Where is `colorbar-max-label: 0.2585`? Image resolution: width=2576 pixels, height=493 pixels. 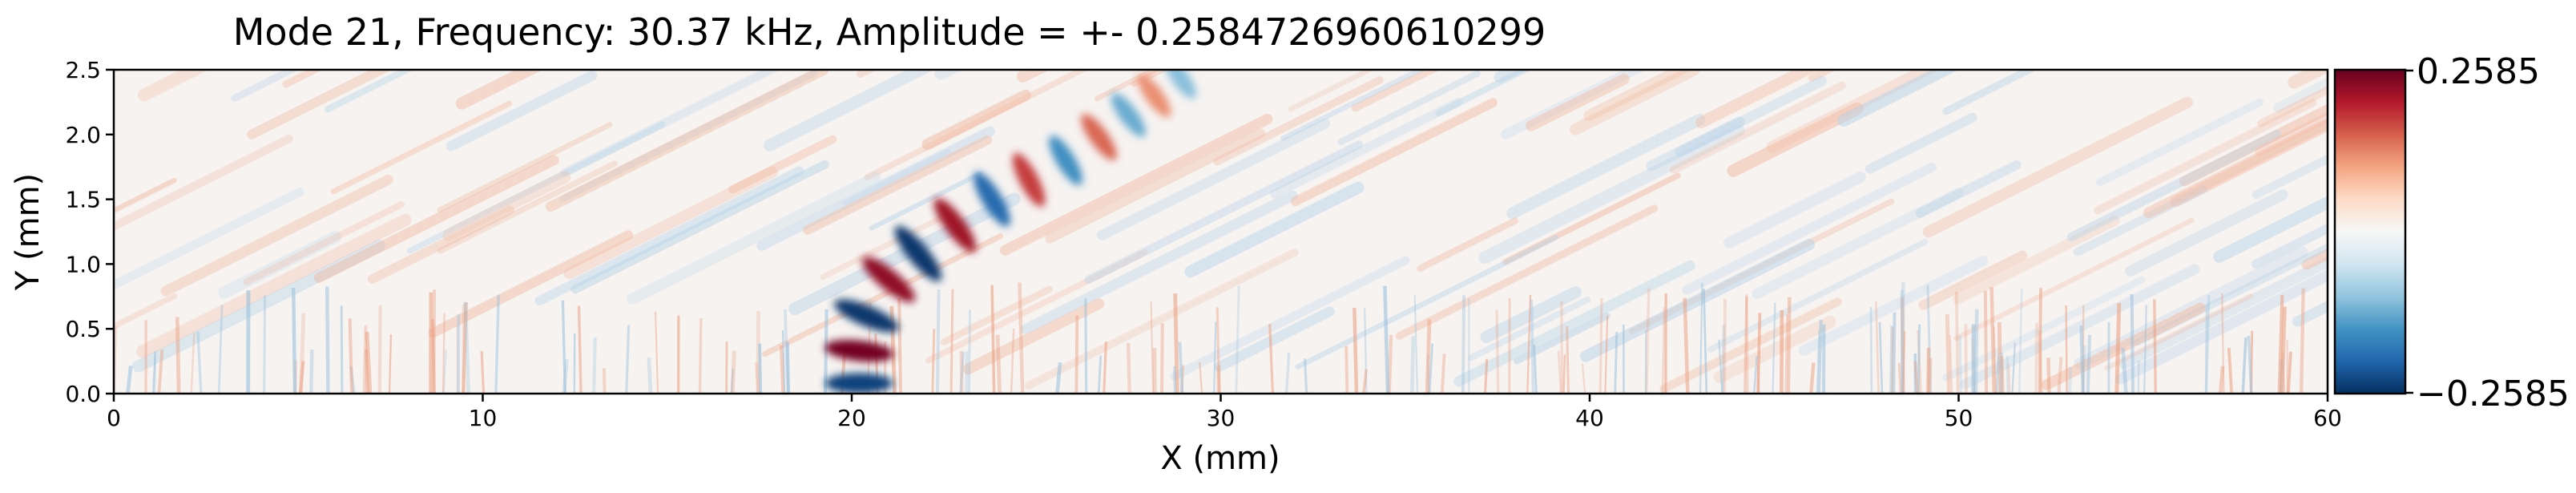 colorbar-max-label: 0.2585 is located at coordinates (2478, 71).